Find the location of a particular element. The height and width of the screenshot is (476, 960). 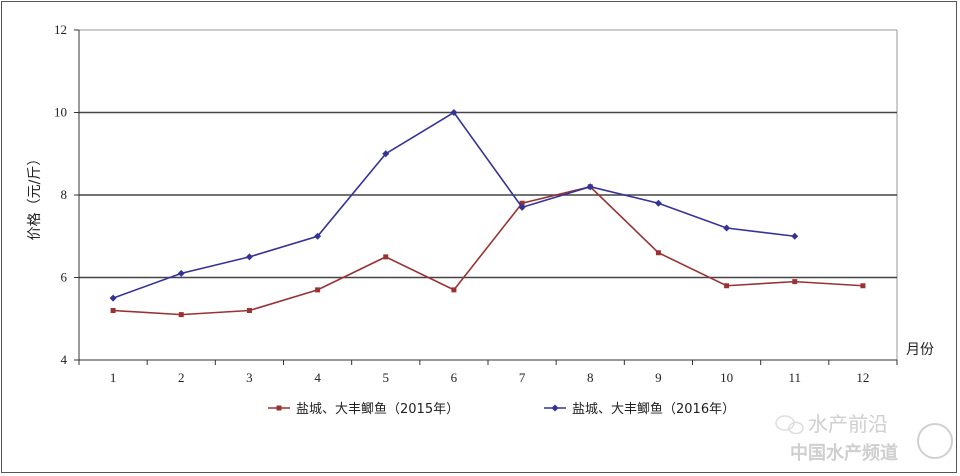

x-axis-title: 月份 is located at coordinates (920, 350).